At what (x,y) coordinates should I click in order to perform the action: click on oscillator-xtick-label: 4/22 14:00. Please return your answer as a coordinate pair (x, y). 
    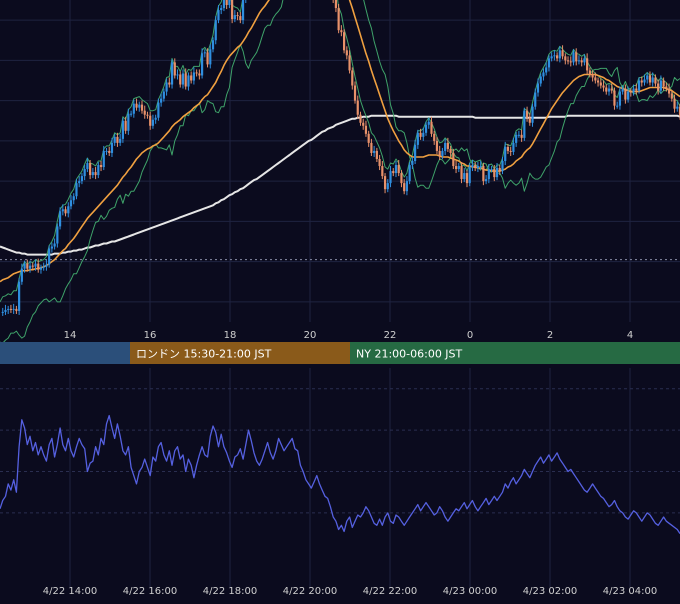
    Looking at the image, I should click on (70, 591).